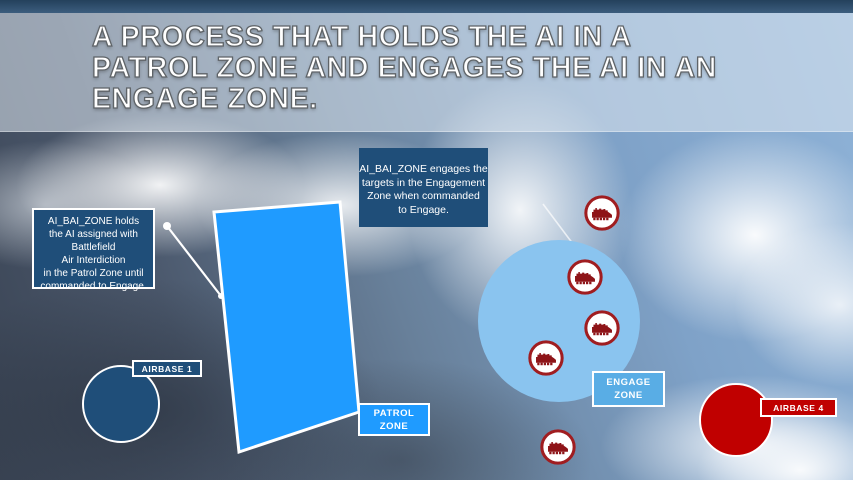  What do you see at coordinates (167, 226) in the screenshot?
I see `connector-dot-start` at bounding box center [167, 226].